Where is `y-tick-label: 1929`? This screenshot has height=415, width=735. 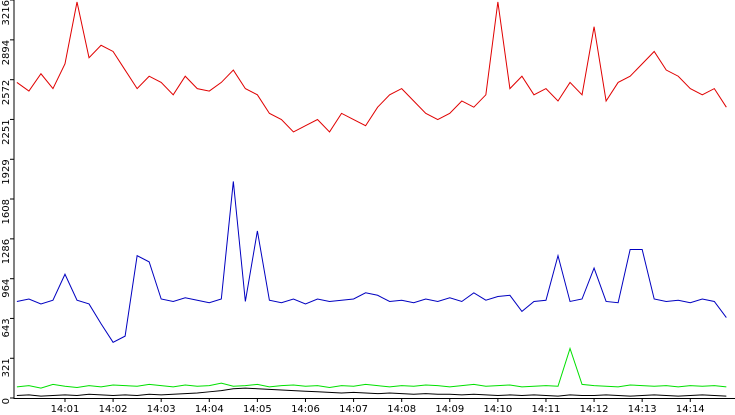
y-tick-label: 1929 is located at coordinates (6, 171).